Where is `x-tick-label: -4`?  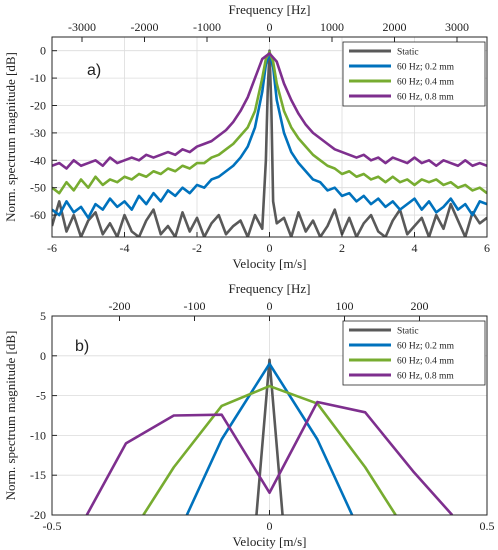 x-tick-label: -4 is located at coordinates (125, 248).